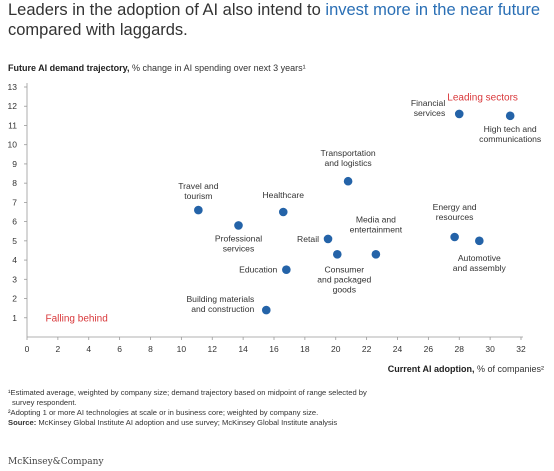 The height and width of the screenshot is (471, 554). I want to click on headline-part2: compared with laggards., so click(98, 30).